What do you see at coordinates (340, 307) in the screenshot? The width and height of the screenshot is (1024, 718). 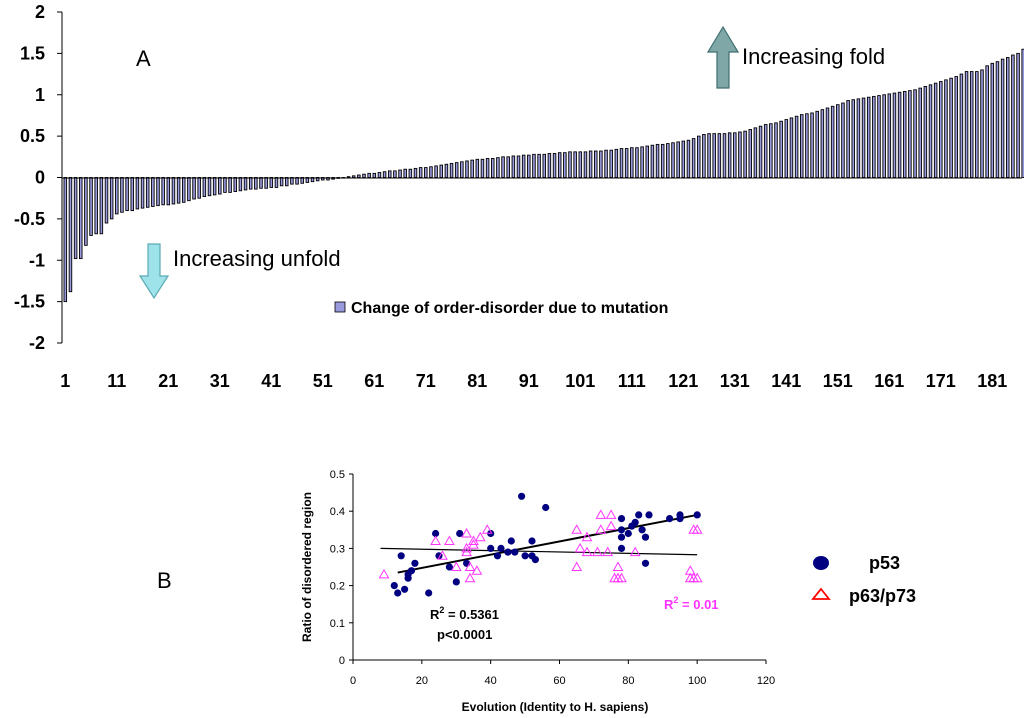 I see `legend-swatch` at bounding box center [340, 307].